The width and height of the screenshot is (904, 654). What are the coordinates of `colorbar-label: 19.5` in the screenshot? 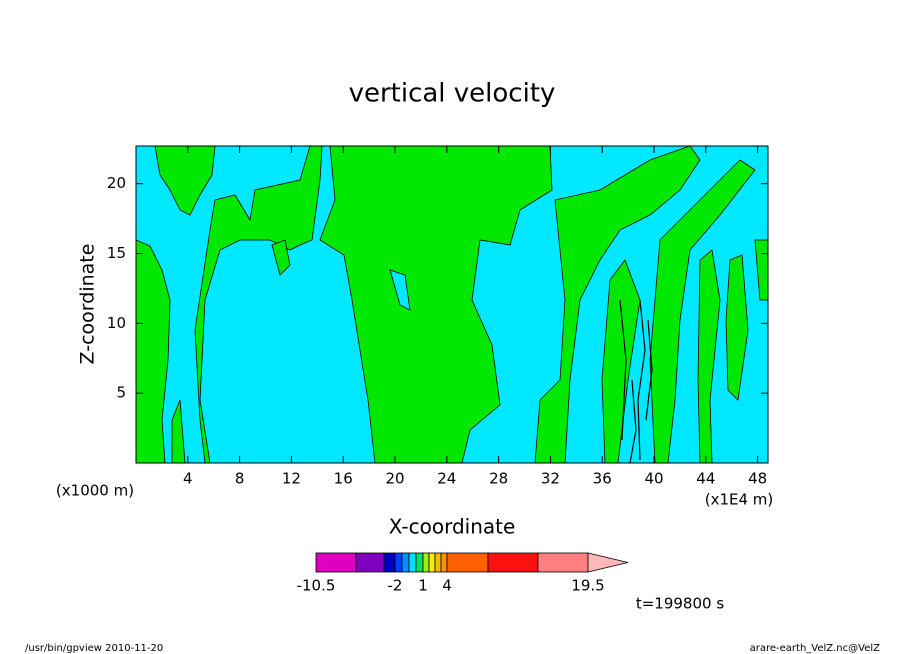 It's located at (587, 586).